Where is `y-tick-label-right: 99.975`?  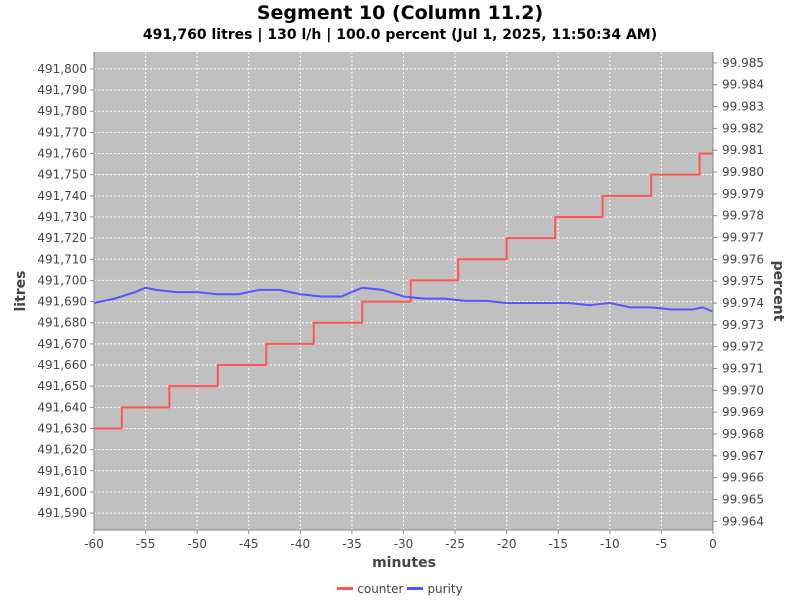
y-tick-label-right: 99.975 is located at coordinates (743, 281).